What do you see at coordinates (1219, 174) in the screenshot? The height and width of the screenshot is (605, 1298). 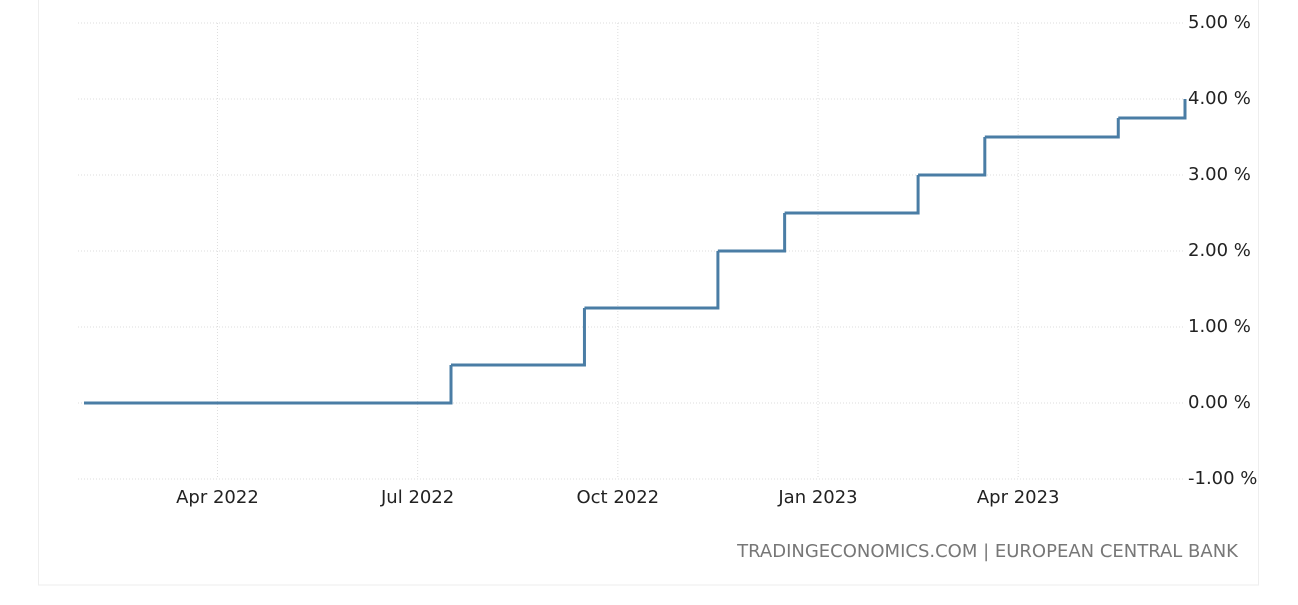 I see `y-tick-label: 3.00 %` at bounding box center [1219, 174].